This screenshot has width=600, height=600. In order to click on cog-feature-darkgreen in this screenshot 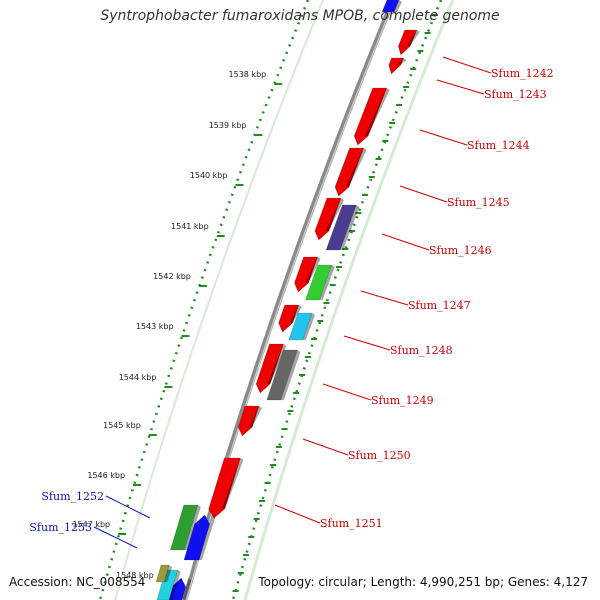, I will do `click(185, 527)`.